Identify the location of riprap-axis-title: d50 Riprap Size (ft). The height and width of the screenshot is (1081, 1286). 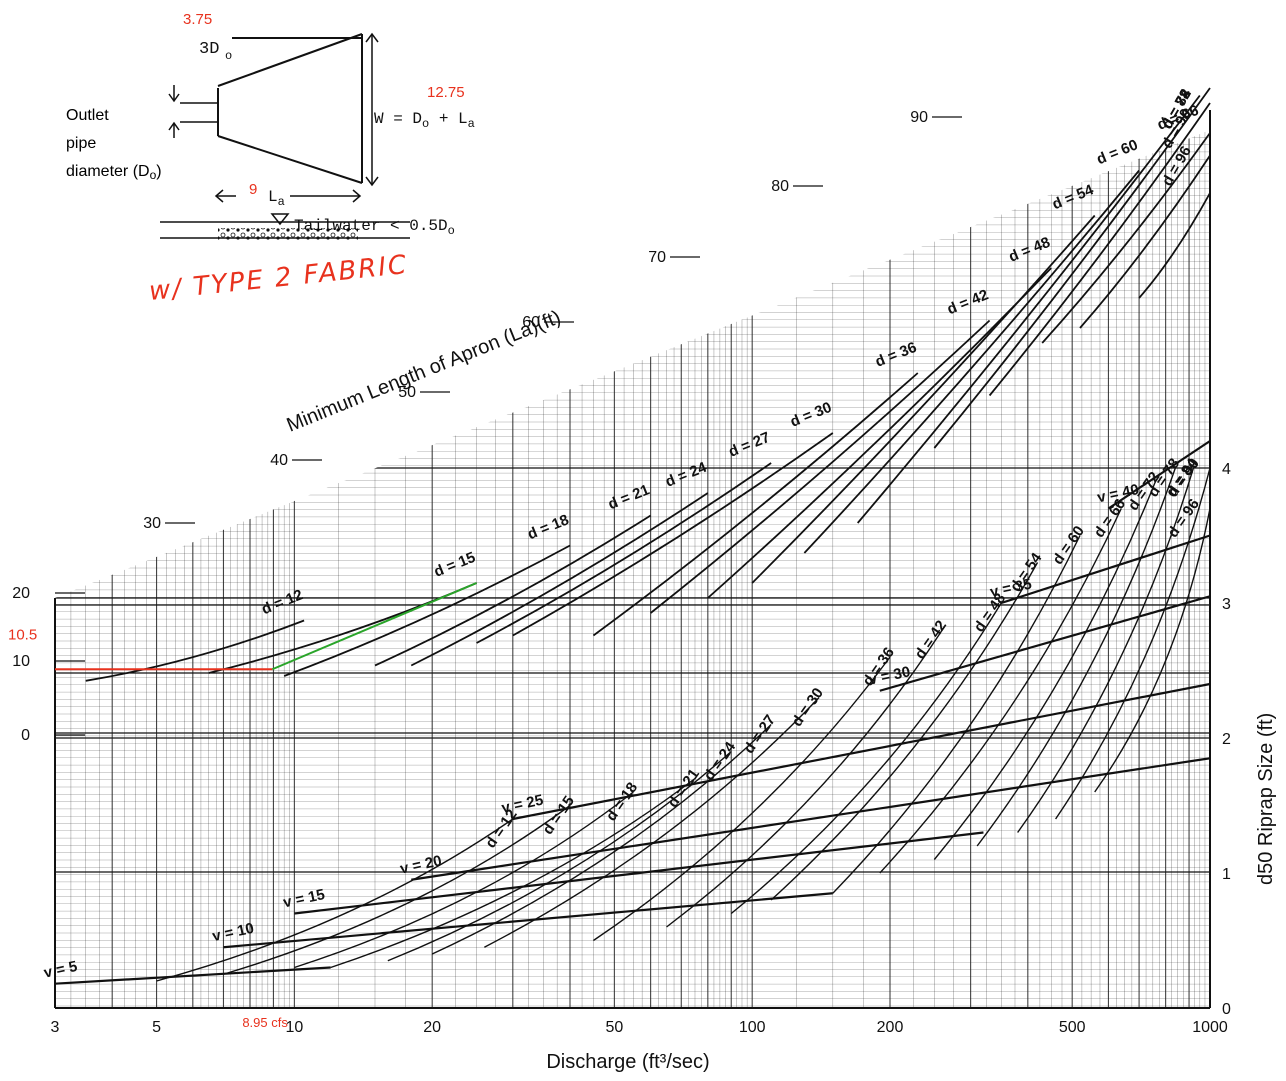
(1266, 799).